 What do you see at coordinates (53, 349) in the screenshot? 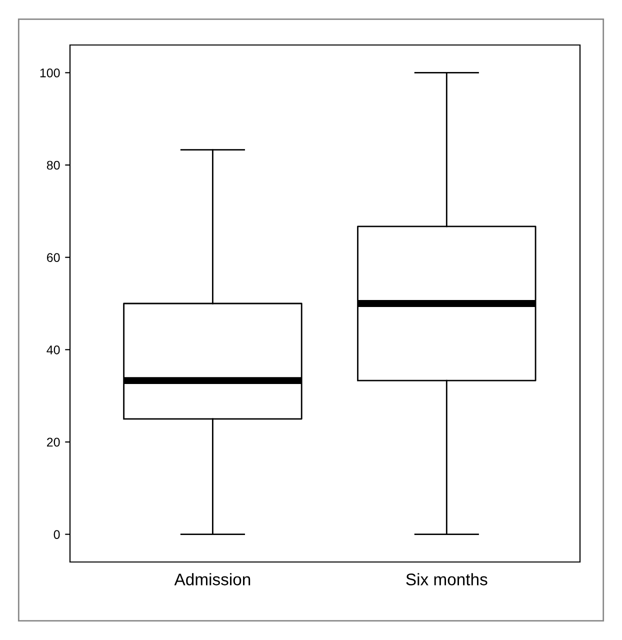
I see `y-tick-label: 40` at bounding box center [53, 349].